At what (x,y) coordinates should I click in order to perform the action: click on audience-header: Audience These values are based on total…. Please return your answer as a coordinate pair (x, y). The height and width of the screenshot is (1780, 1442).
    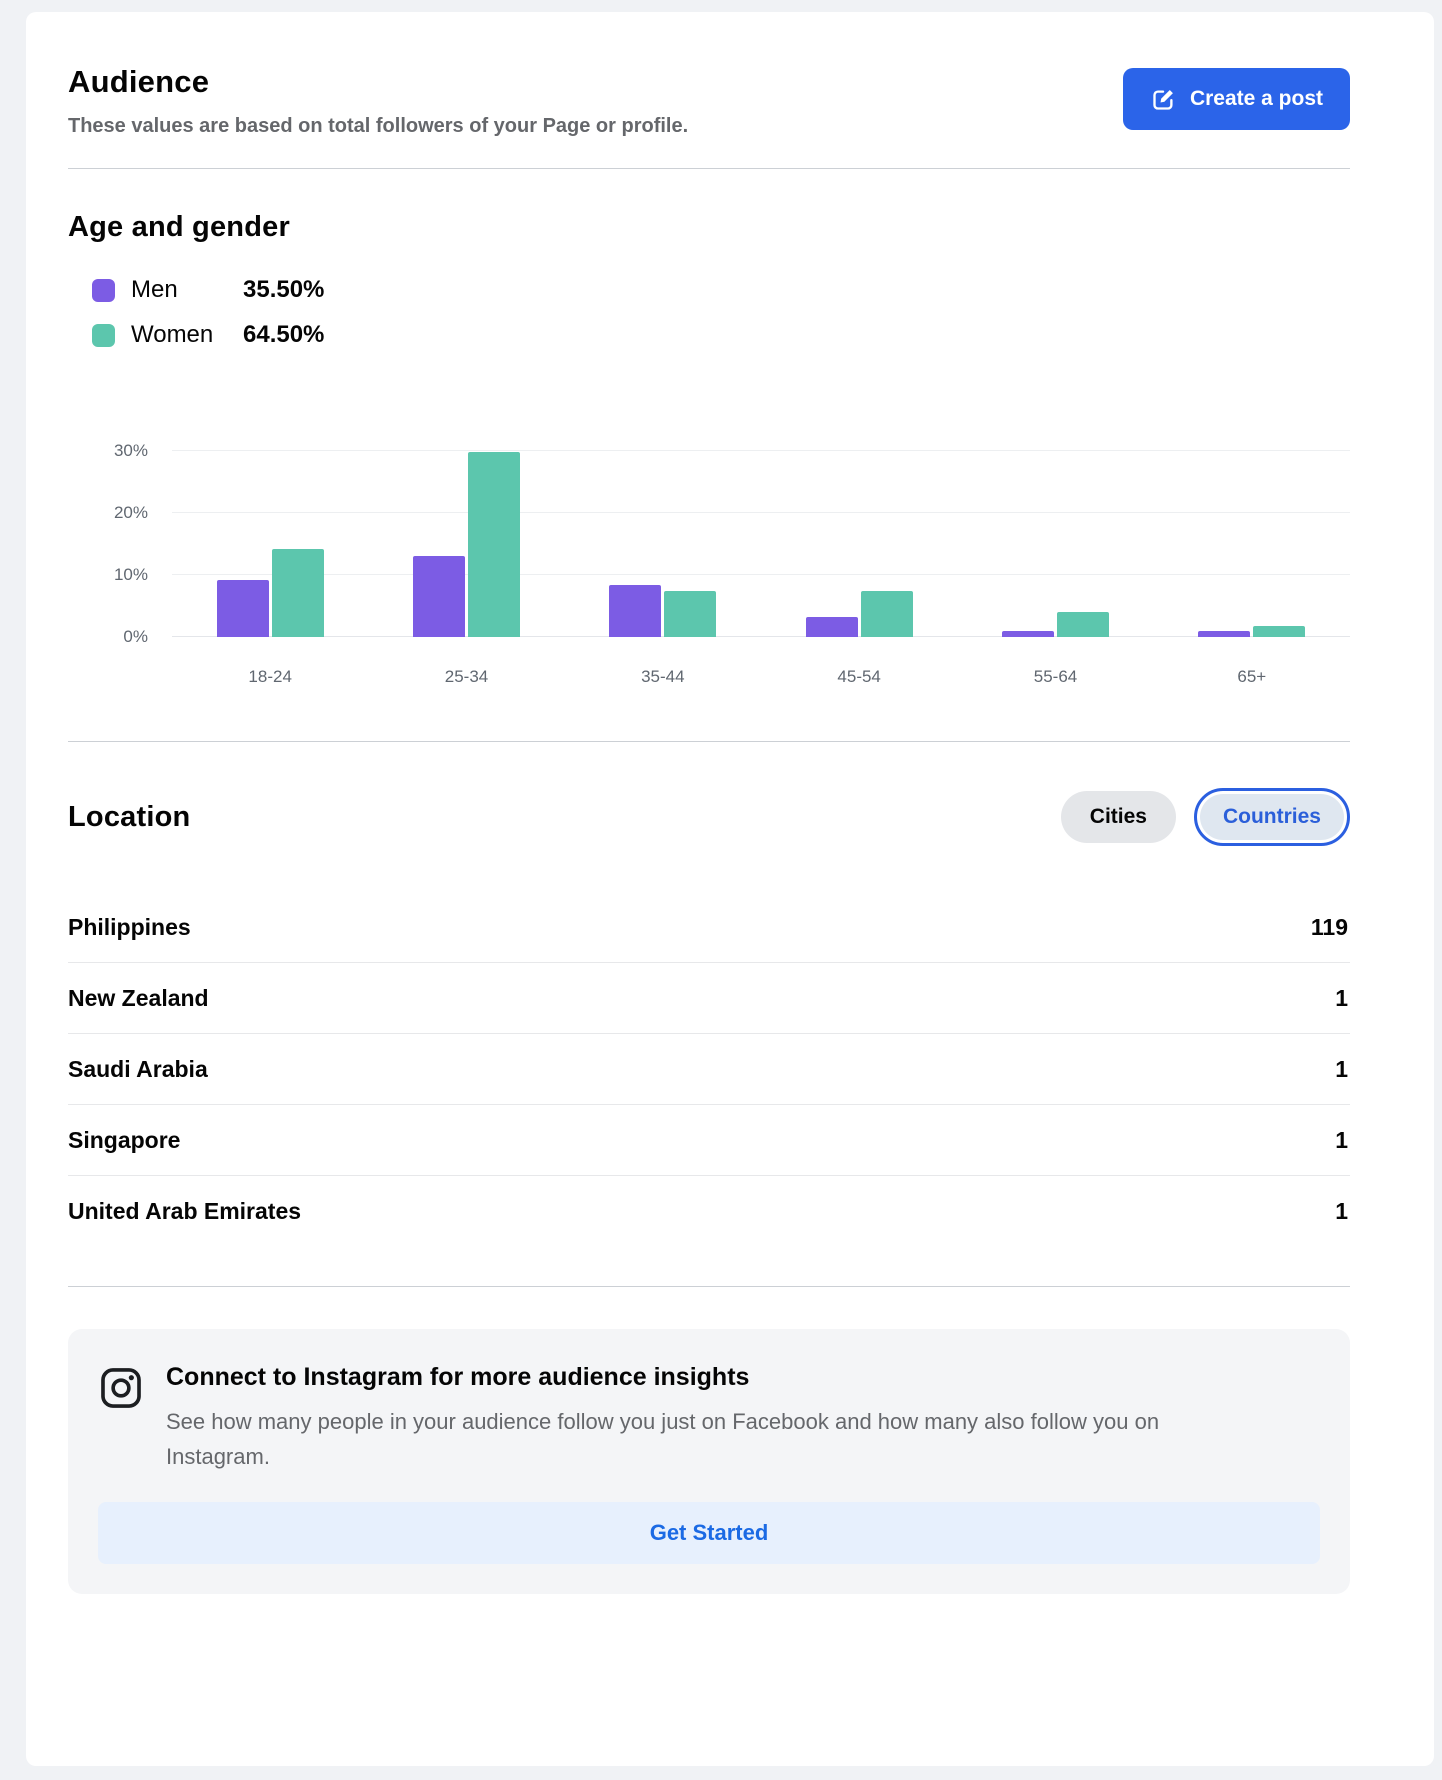
    Looking at the image, I should click on (709, 101).